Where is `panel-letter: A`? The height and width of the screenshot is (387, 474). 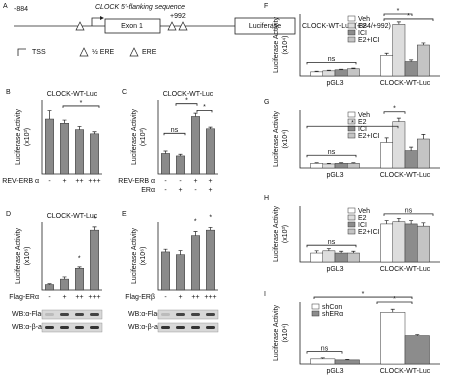 panel-letter: A is located at coordinates (5, 6).